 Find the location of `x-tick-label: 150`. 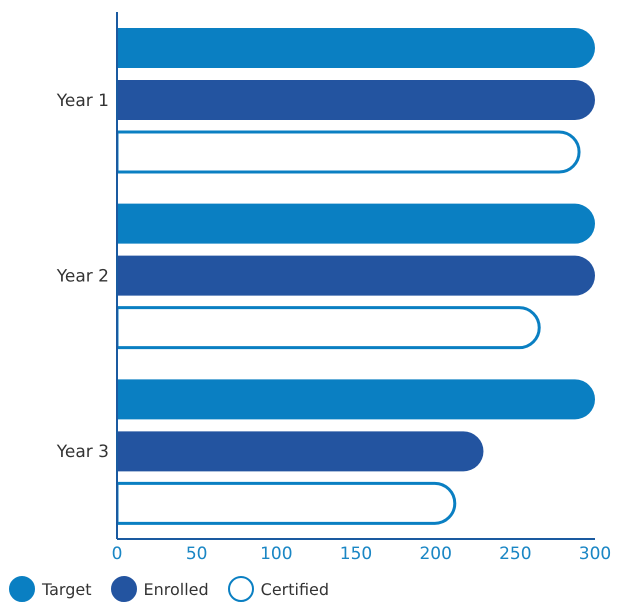

x-tick-label: 150 is located at coordinates (356, 554).